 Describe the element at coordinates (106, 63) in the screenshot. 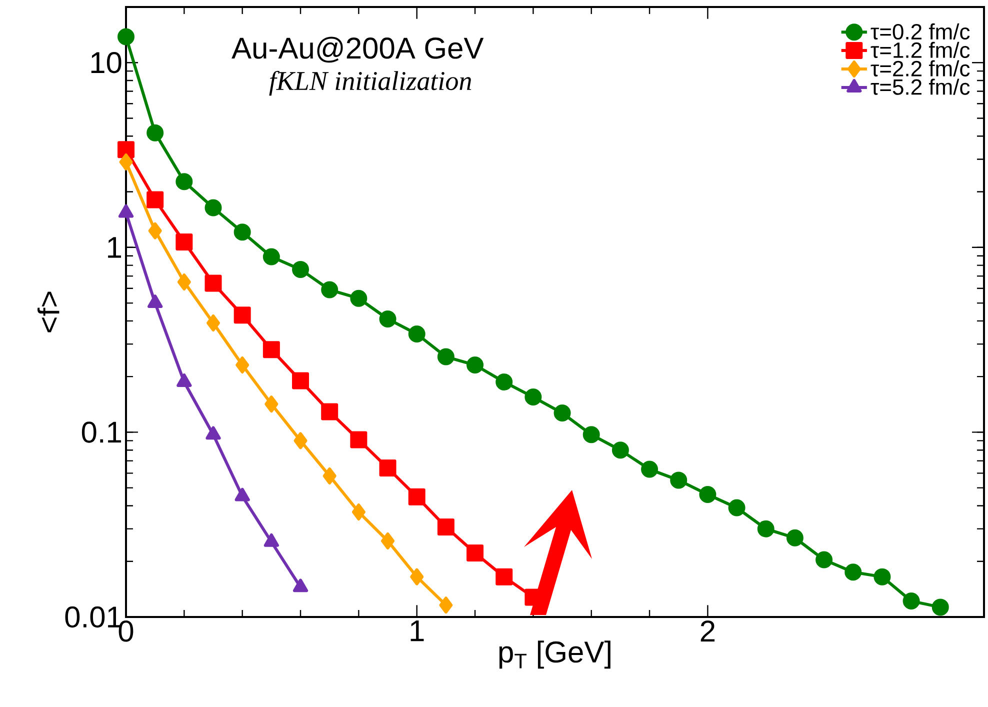

I see `y-tick-label: 10` at that location.